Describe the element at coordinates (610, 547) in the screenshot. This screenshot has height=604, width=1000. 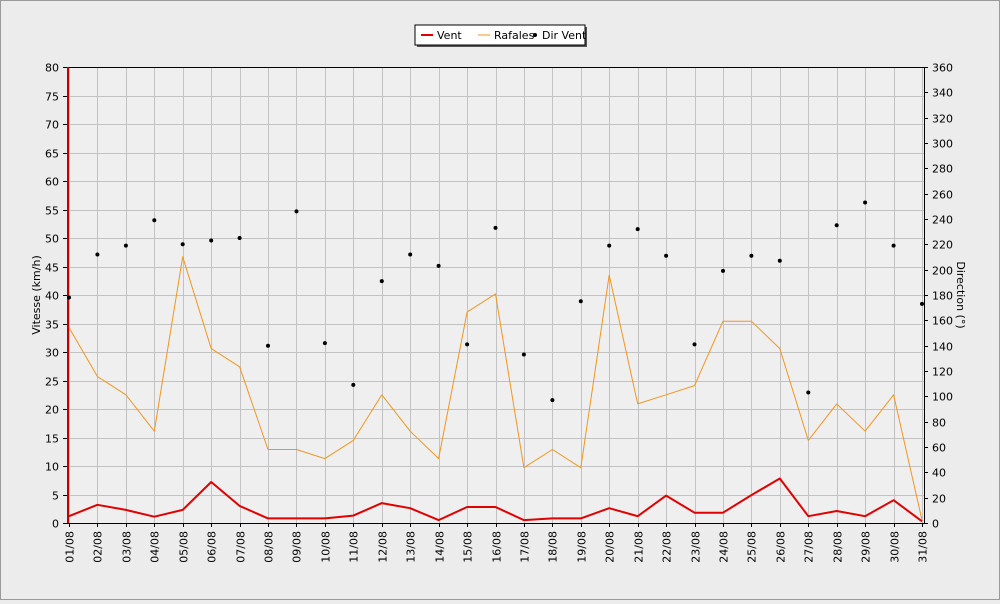
I see `x-tick-label: 20/08` at that location.